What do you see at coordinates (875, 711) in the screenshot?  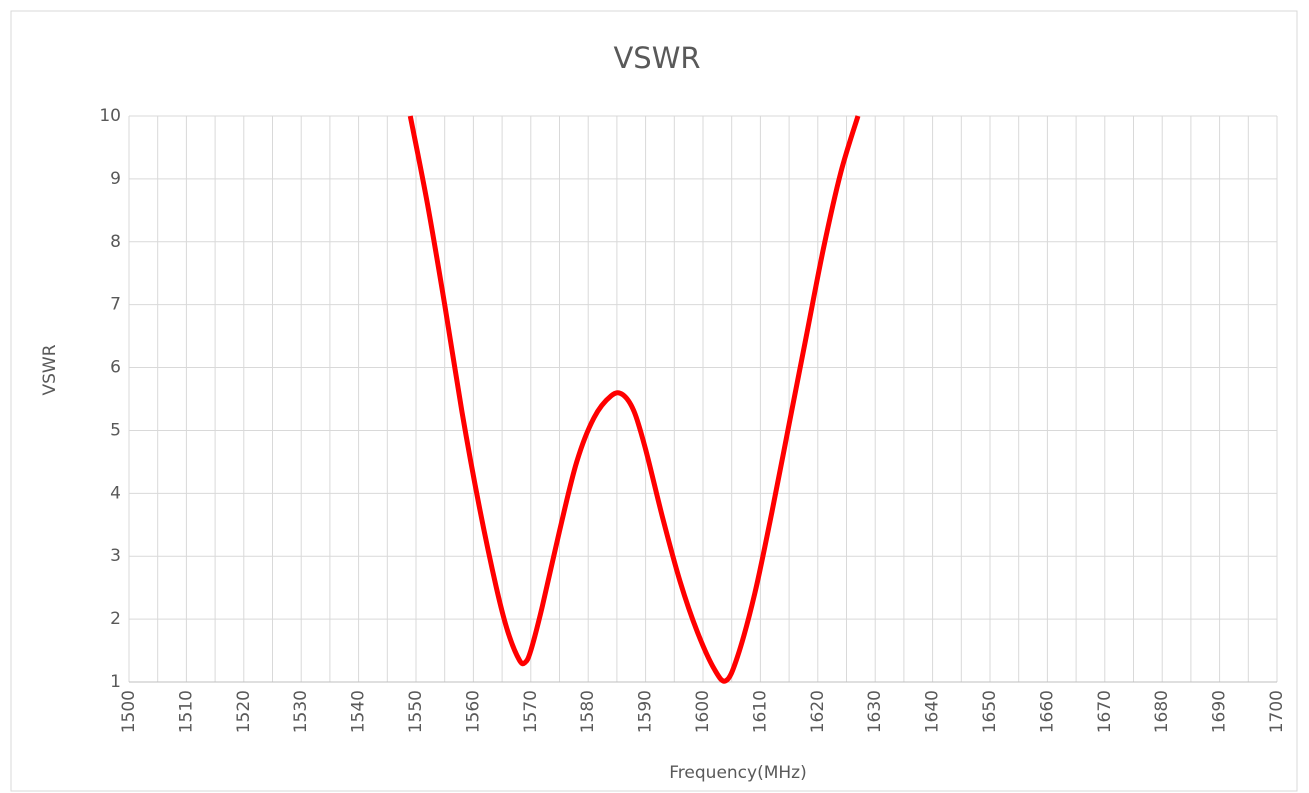 I see `x-tick-label: 1630` at bounding box center [875, 711].